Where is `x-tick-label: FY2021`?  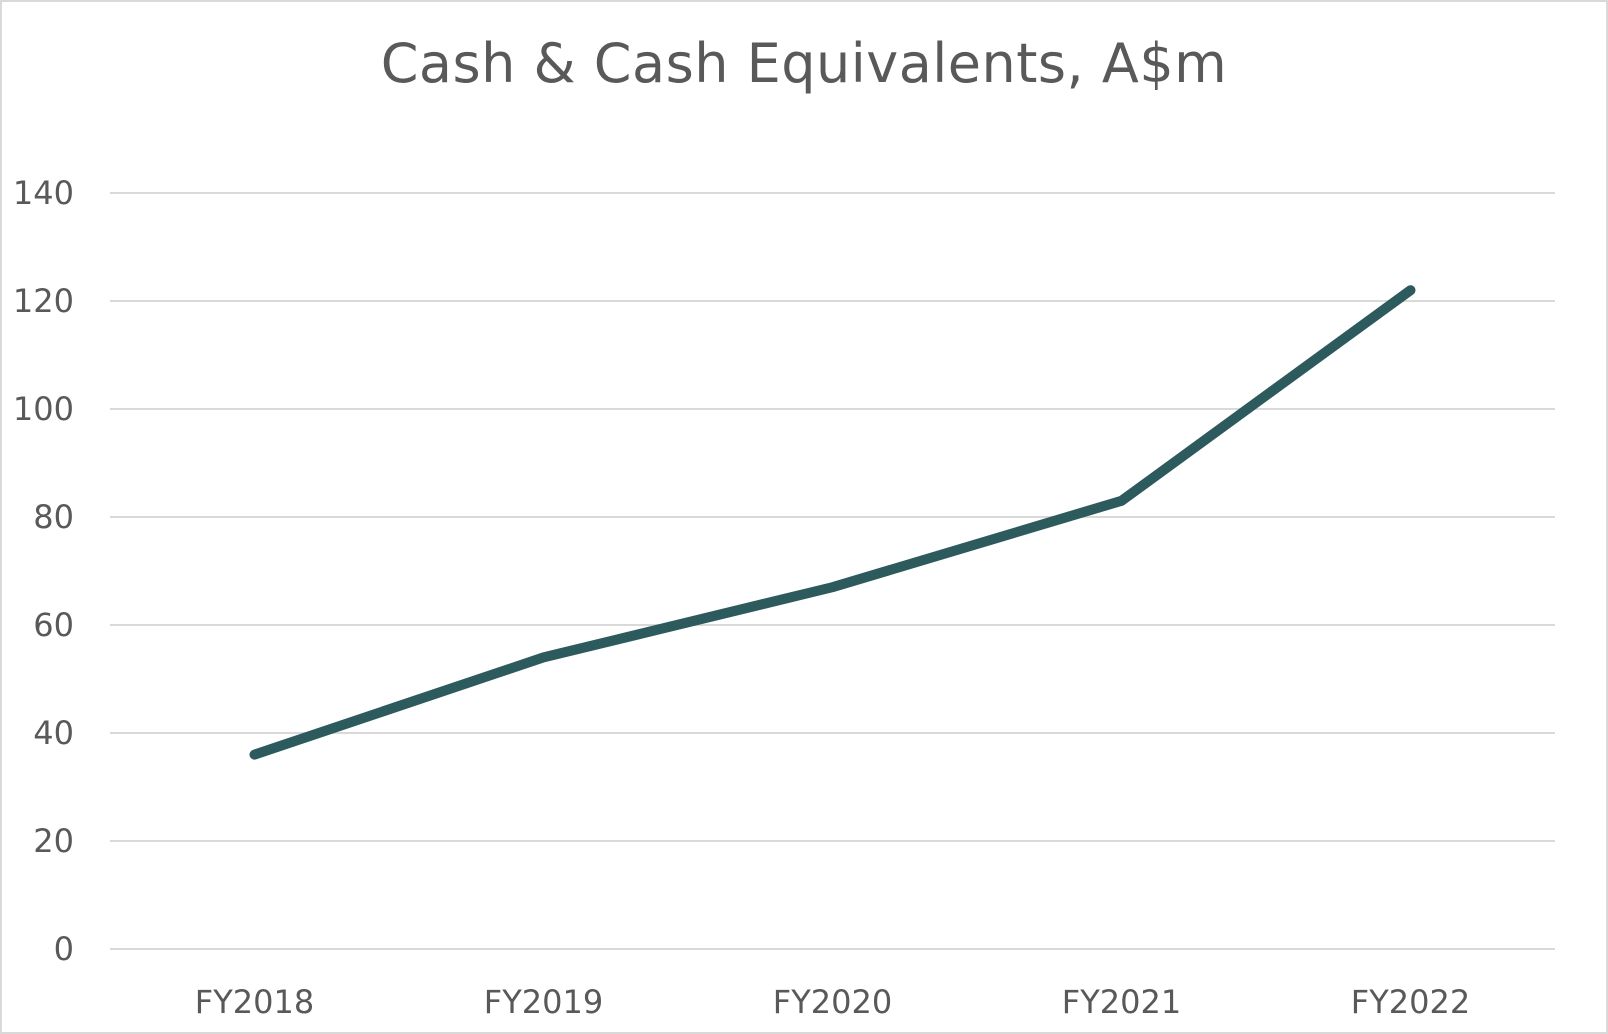 x-tick-label: FY2021 is located at coordinates (1121, 1002).